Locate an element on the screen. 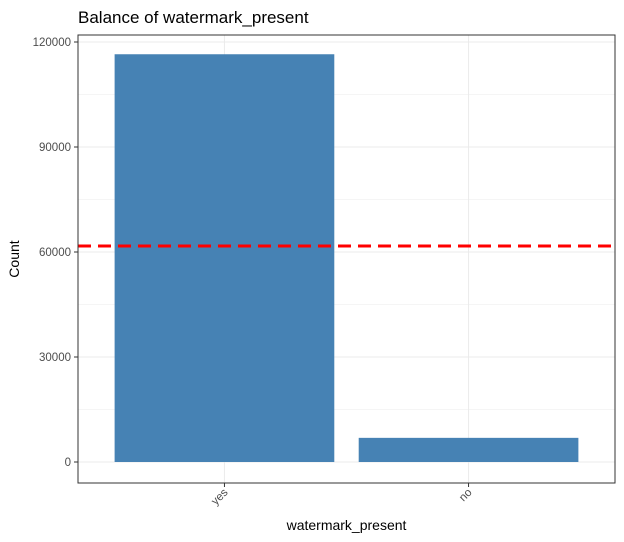 Image resolution: width=624 pixels, height=542 pixels. x-tick-label-no: no is located at coordinates (466, 496).